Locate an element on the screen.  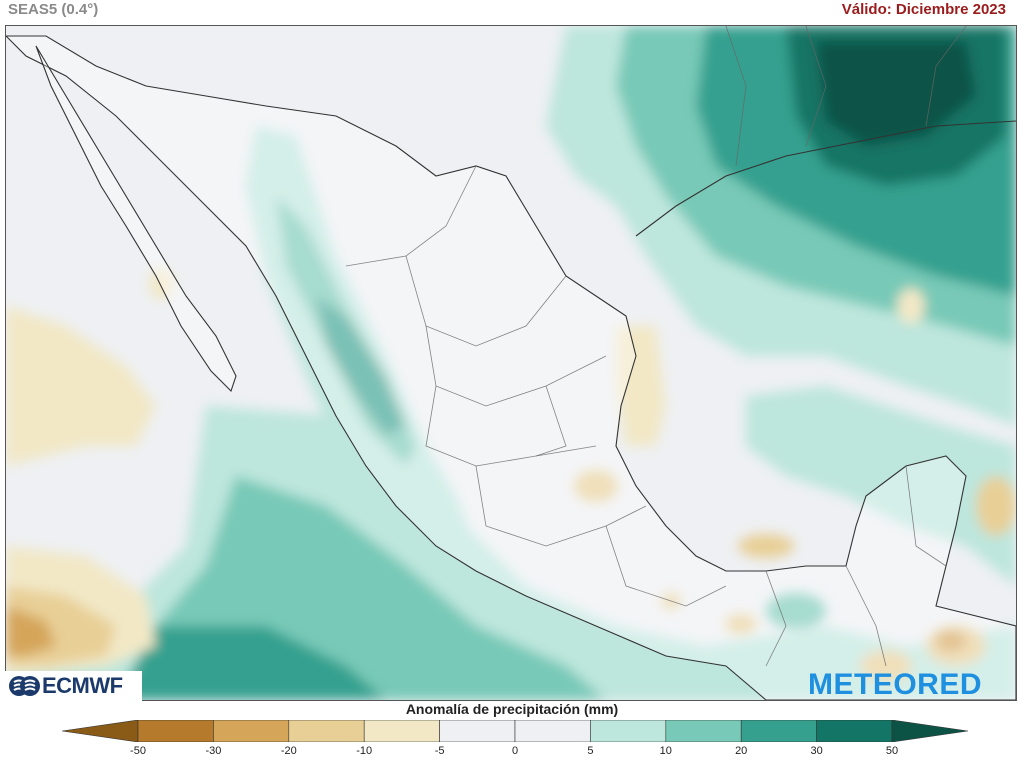
valid-date-label: Válido: Diciembre 2023 is located at coordinates (923, 9).